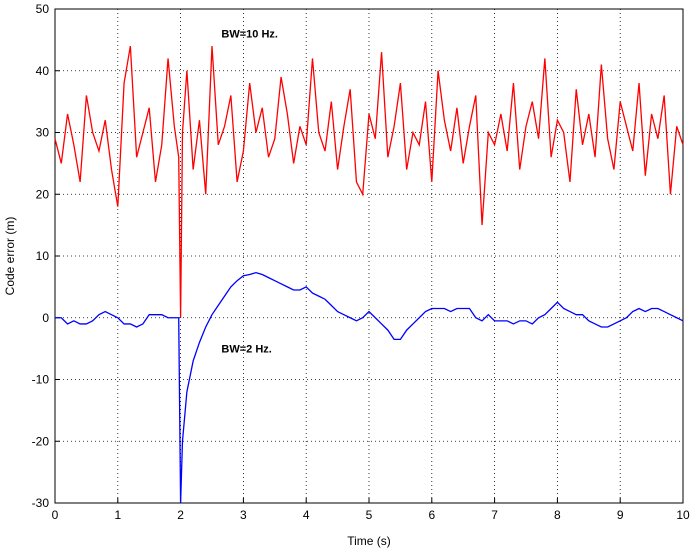 The height and width of the screenshot is (556, 700). I want to click on x-tick-label: 2, so click(180, 515).